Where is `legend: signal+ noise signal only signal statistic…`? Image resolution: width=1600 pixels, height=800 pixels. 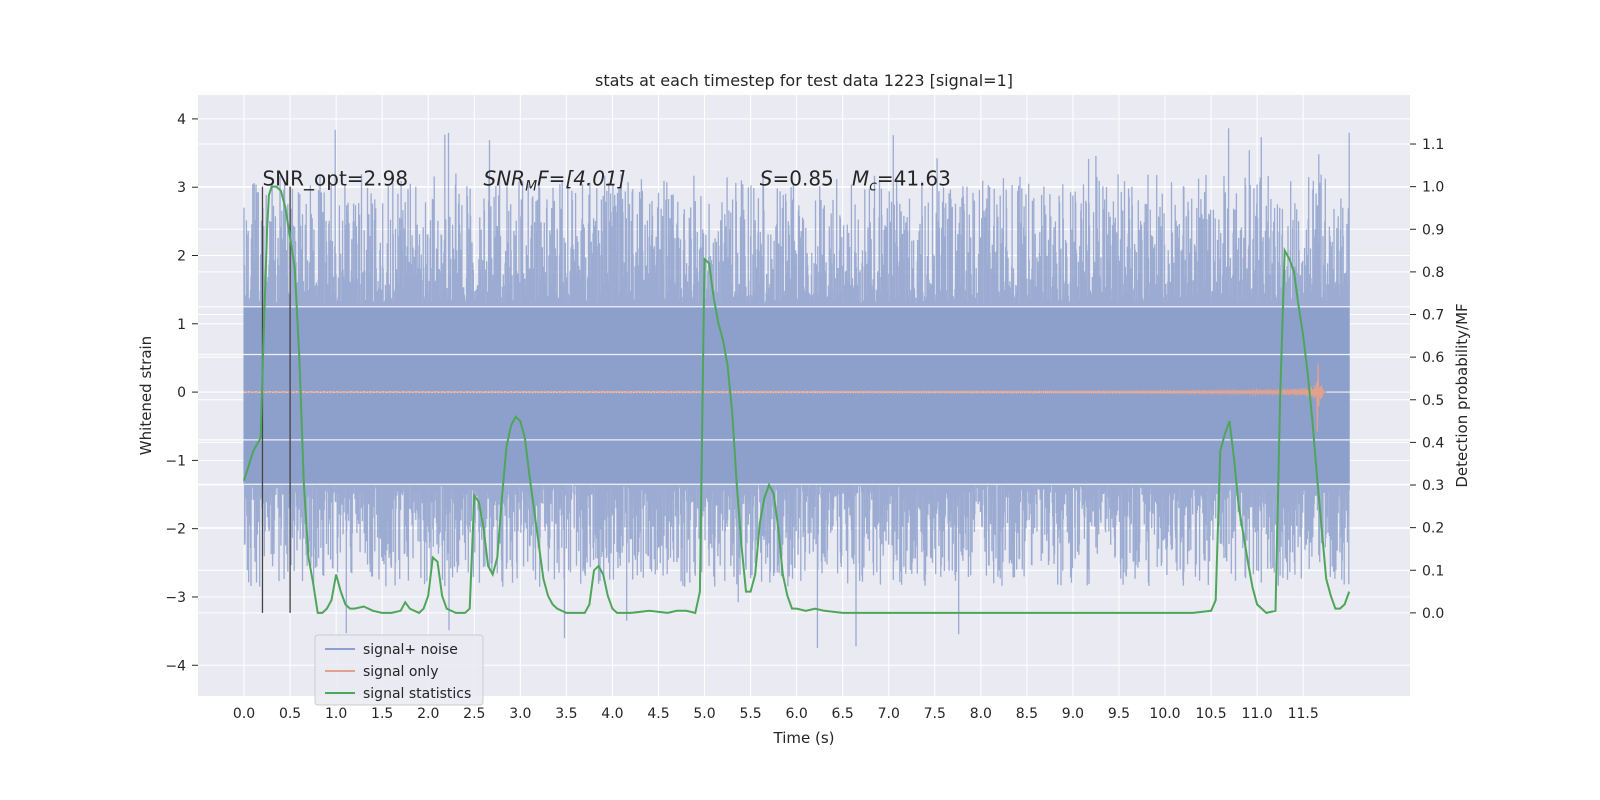 legend: signal+ noise signal only signal statistic… is located at coordinates (399, 670).